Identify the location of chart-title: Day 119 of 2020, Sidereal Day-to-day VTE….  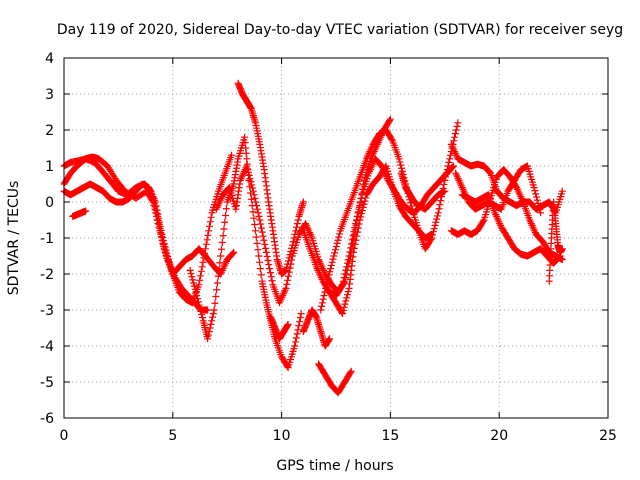
(340, 30).